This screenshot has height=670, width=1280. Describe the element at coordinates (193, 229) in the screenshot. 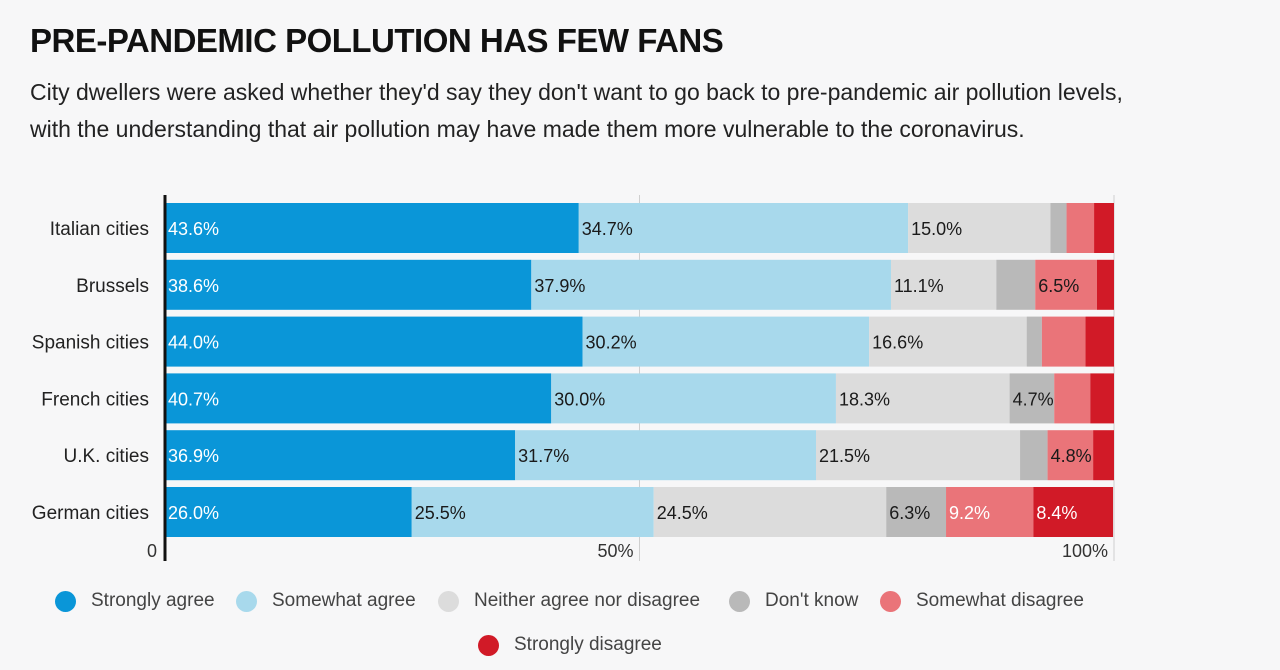

I see `data-label: 43.6%` at that location.